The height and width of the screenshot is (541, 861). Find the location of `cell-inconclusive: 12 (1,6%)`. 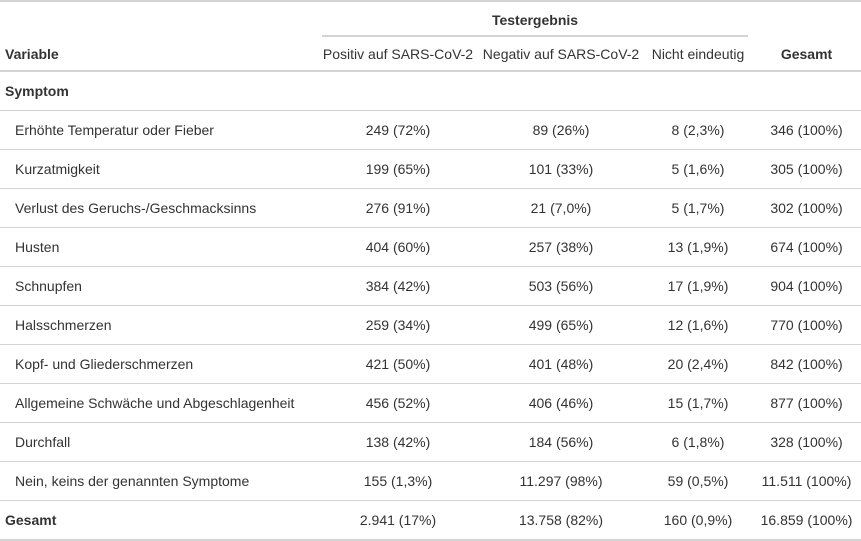

cell-inconclusive: 12 (1,6%) is located at coordinates (698, 325).